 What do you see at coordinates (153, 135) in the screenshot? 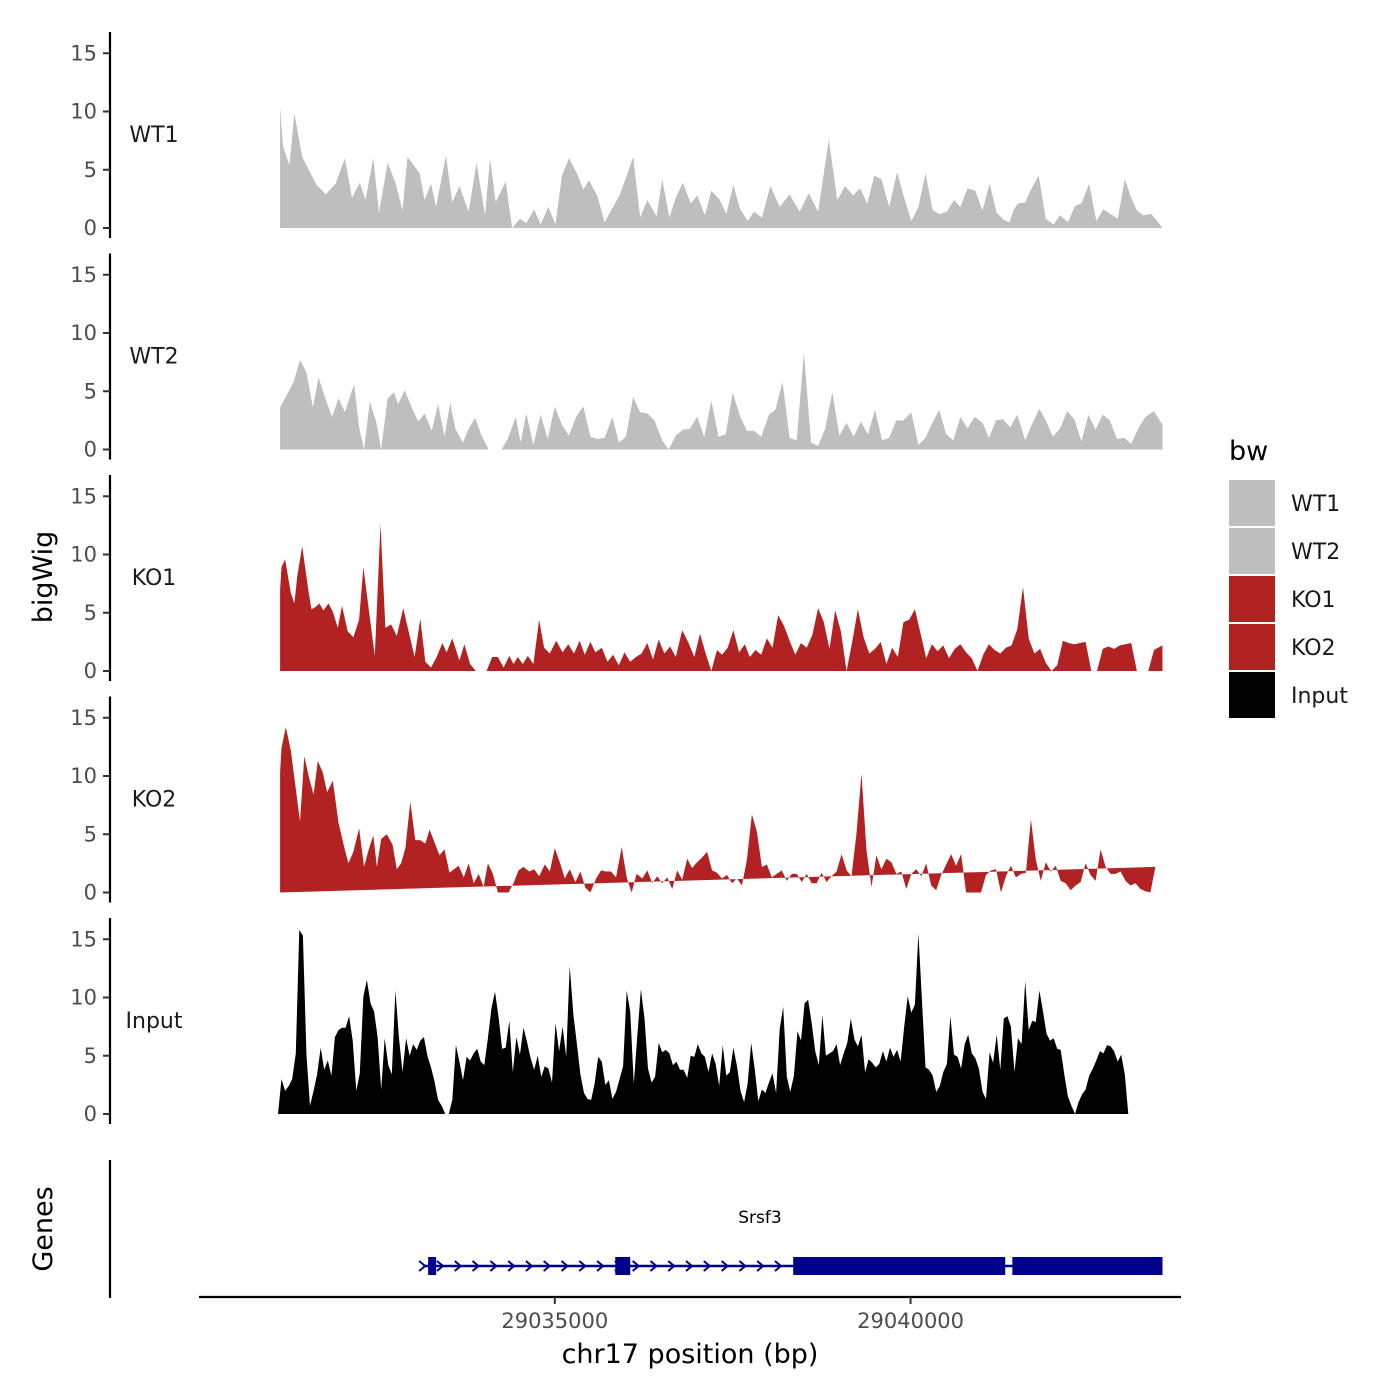
I see `track-label: WT1` at bounding box center [153, 135].